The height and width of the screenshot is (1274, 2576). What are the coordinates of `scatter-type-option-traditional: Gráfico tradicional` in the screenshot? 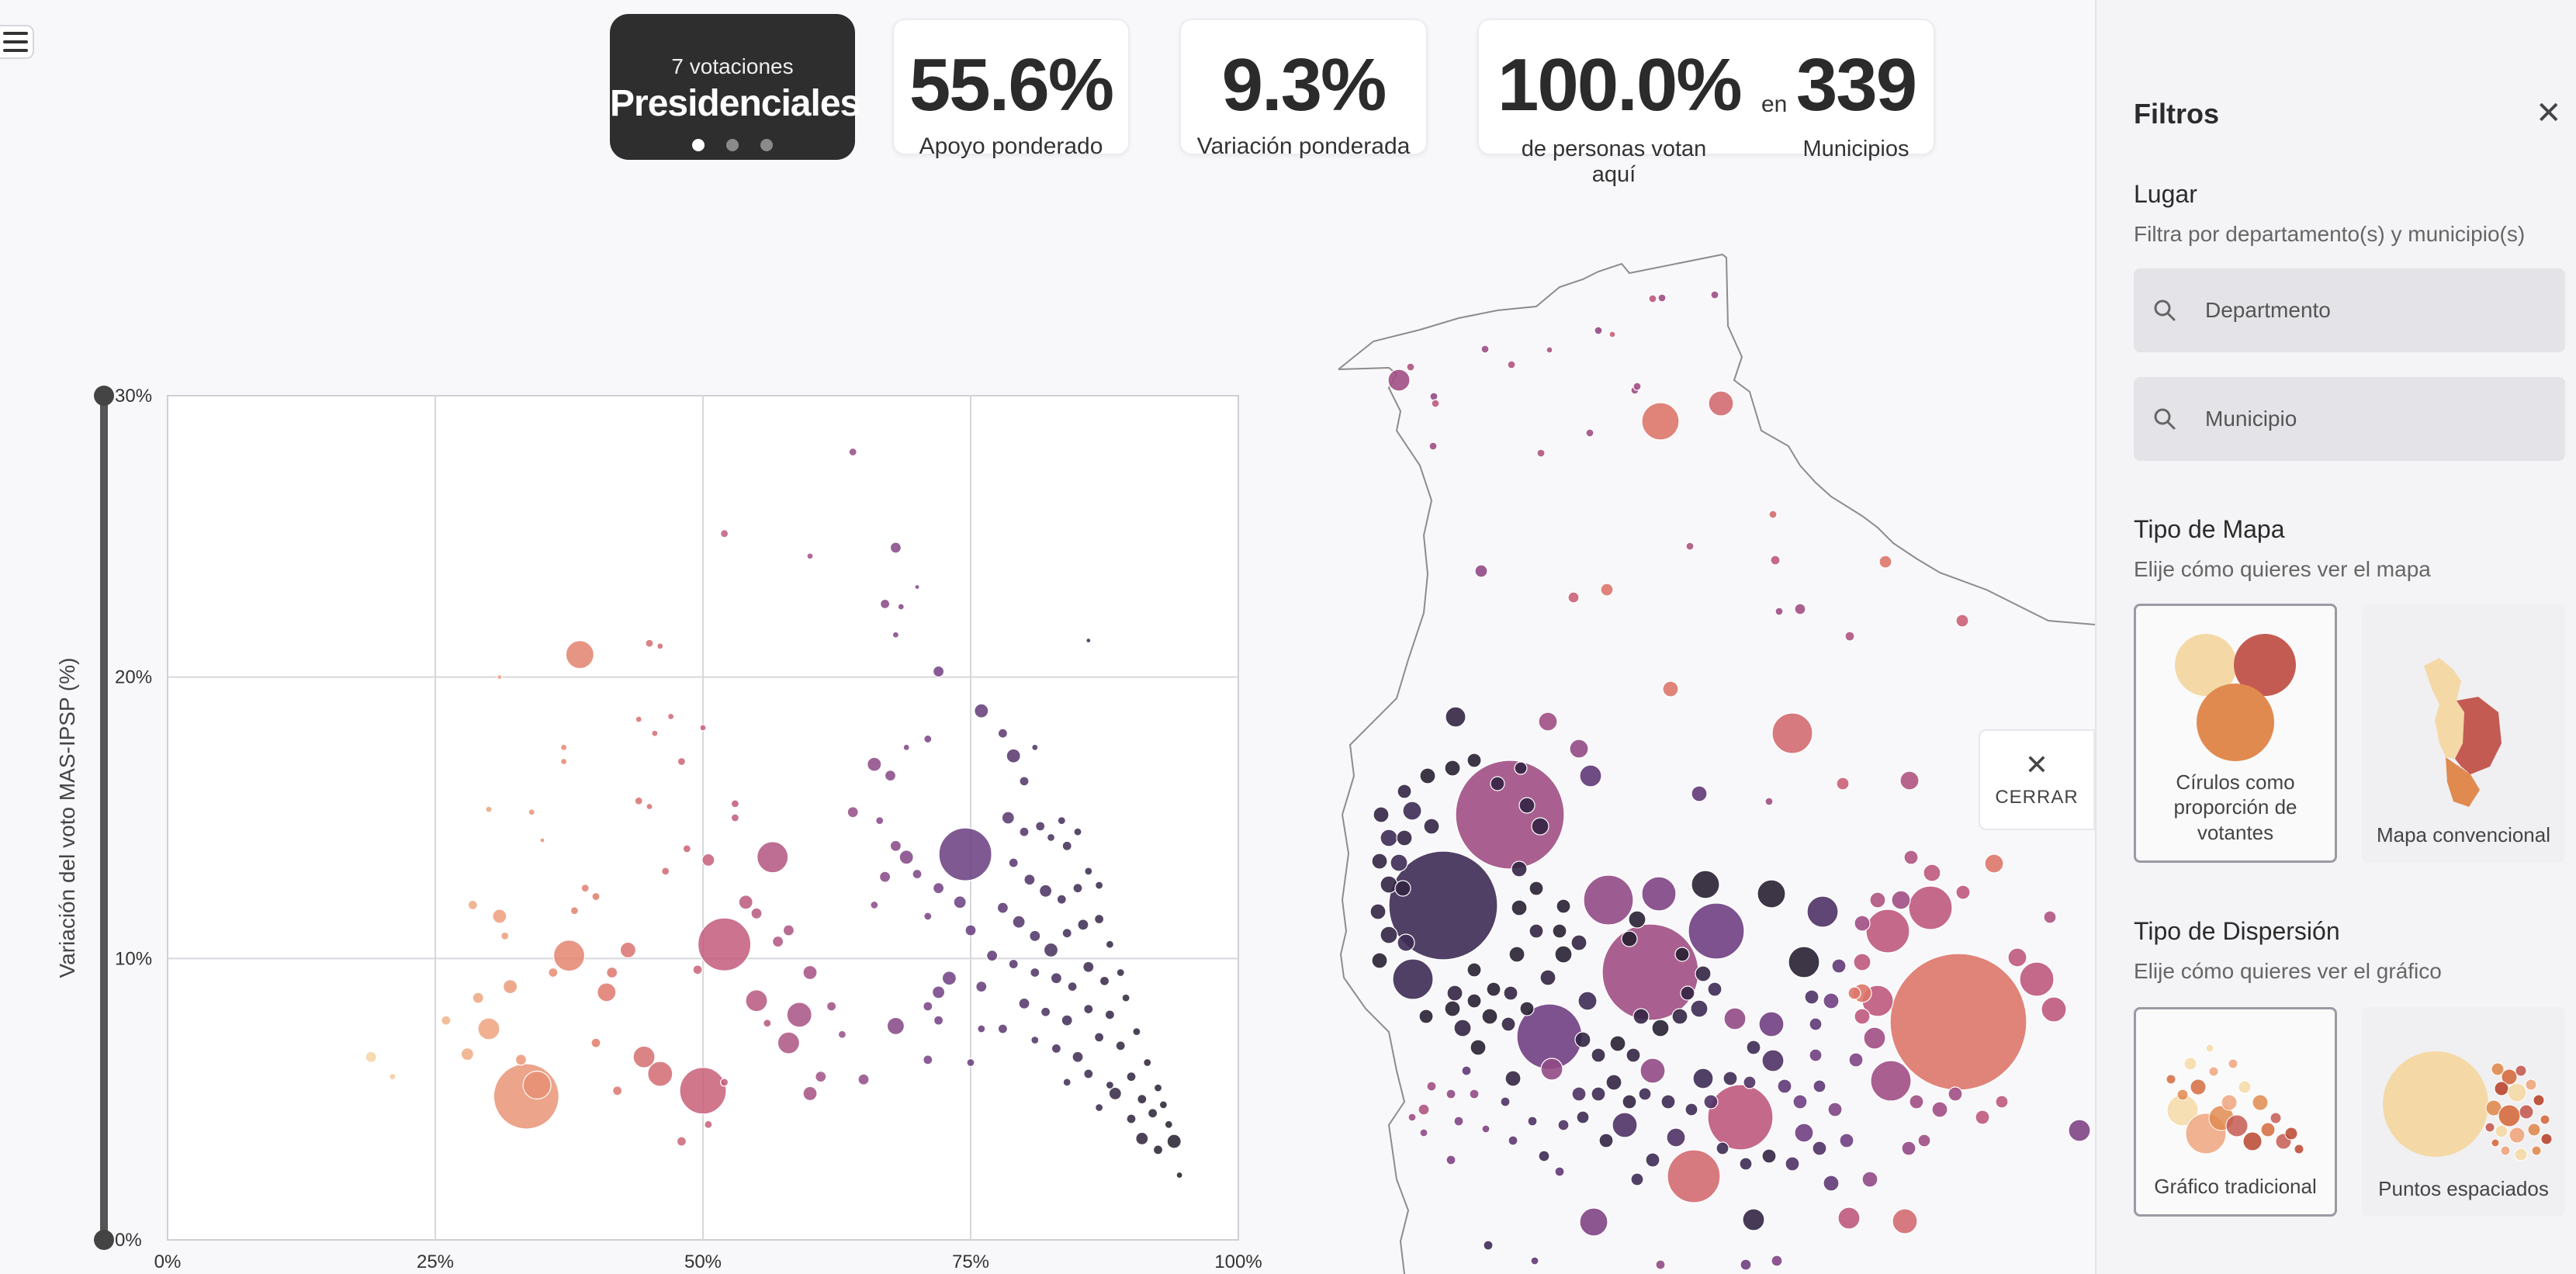 It's located at (2235, 1112).